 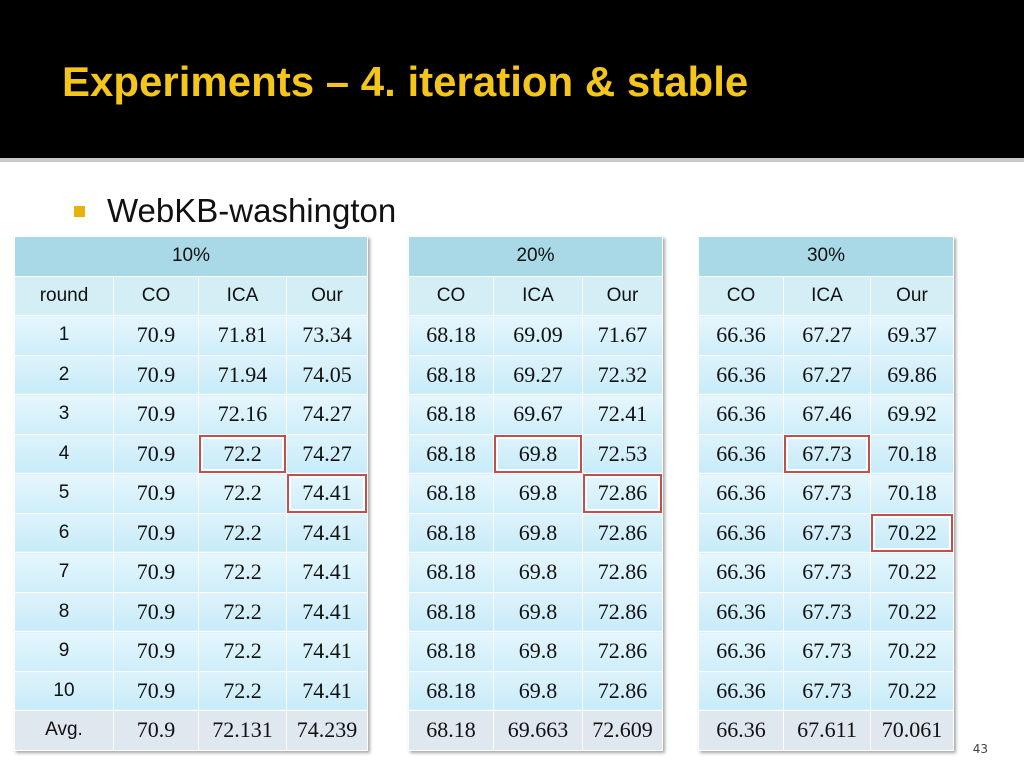 I want to click on table-cell: 72.609, so click(x=622, y=730).